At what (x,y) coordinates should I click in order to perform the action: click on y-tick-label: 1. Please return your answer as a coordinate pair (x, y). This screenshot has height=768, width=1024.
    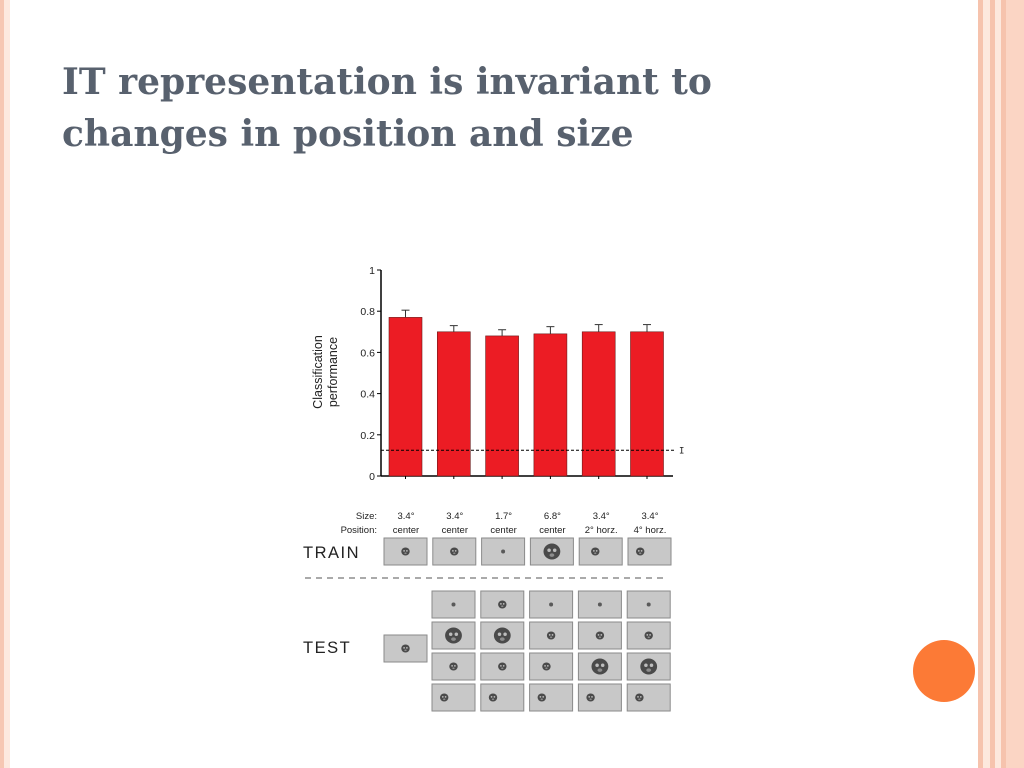
    Looking at the image, I should click on (372, 271).